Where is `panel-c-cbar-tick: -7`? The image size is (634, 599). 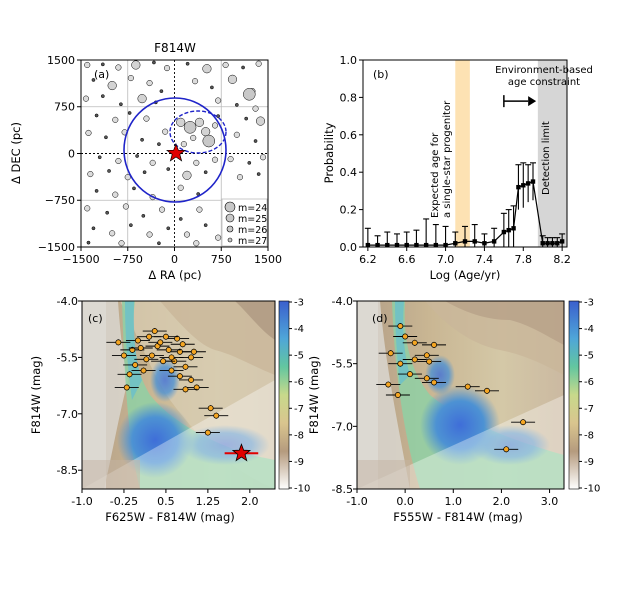 panel-c-cbar-tick: -7 is located at coordinates (299, 409).